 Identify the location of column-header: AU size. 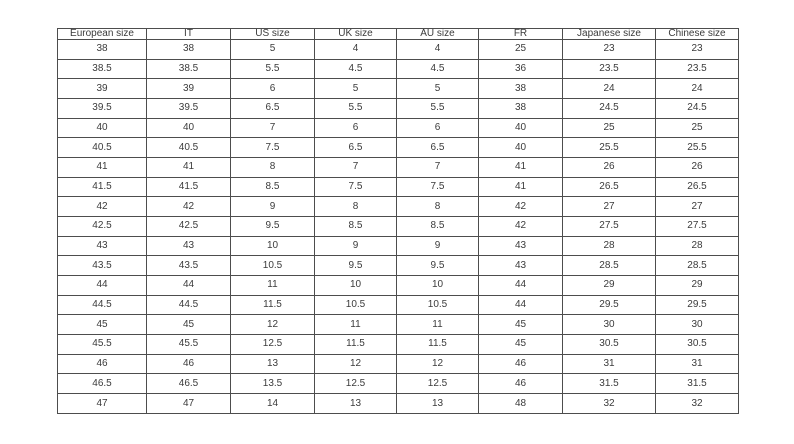
(437, 34).